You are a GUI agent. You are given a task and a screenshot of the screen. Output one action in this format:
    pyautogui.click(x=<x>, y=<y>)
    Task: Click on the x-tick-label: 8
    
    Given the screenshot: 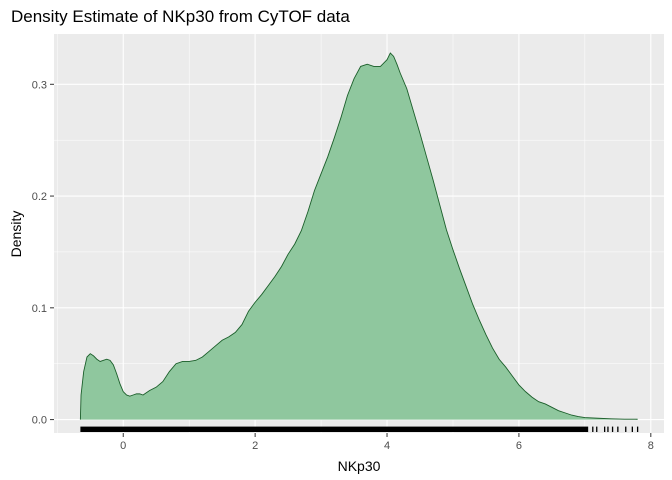 What is the action you would take?
    pyautogui.click(x=651, y=446)
    